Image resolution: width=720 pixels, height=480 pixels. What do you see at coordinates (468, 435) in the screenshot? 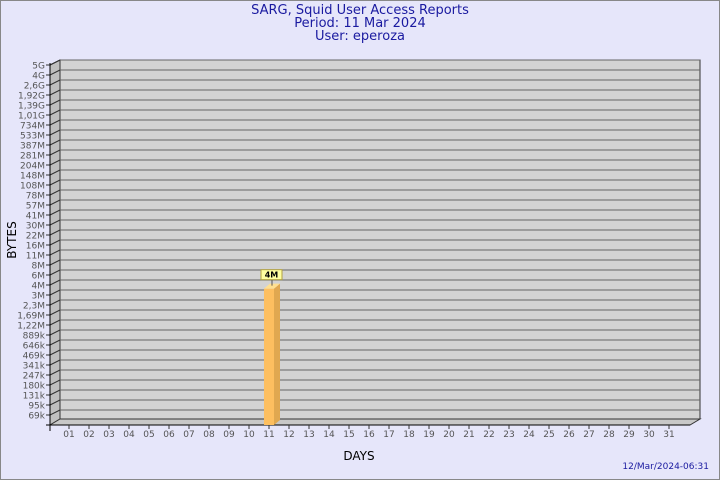
I see `x-tick-label: 21` at bounding box center [468, 435].